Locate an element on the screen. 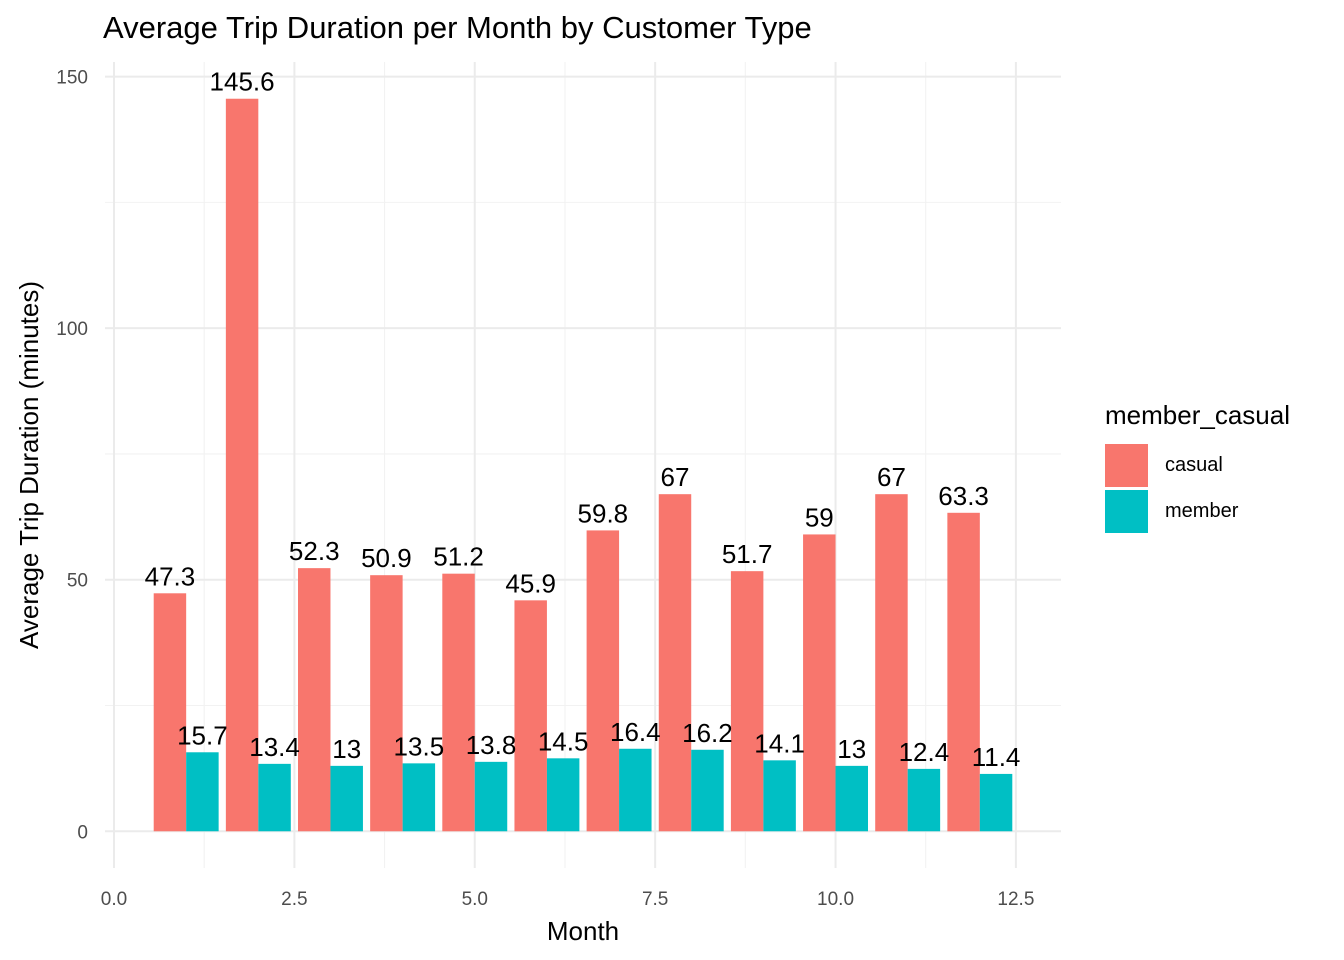 This screenshot has height=960, width=1344. data-label-member: 12.4 is located at coordinates (924, 752).